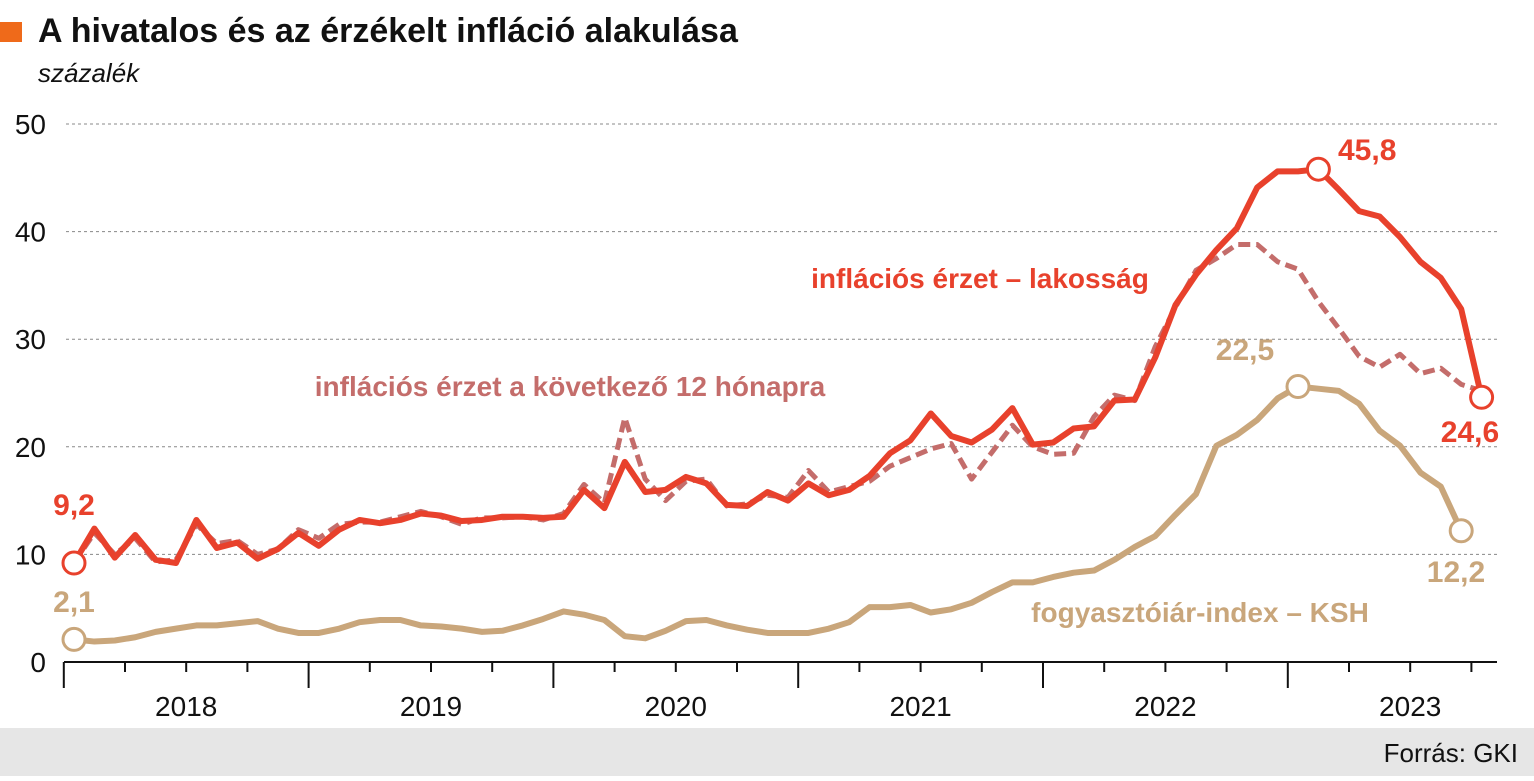 This screenshot has width=1534, height=781. Describe the element at coordinates (30, 124) in the screenshot. I see `y-tick-label: 50` at that location.